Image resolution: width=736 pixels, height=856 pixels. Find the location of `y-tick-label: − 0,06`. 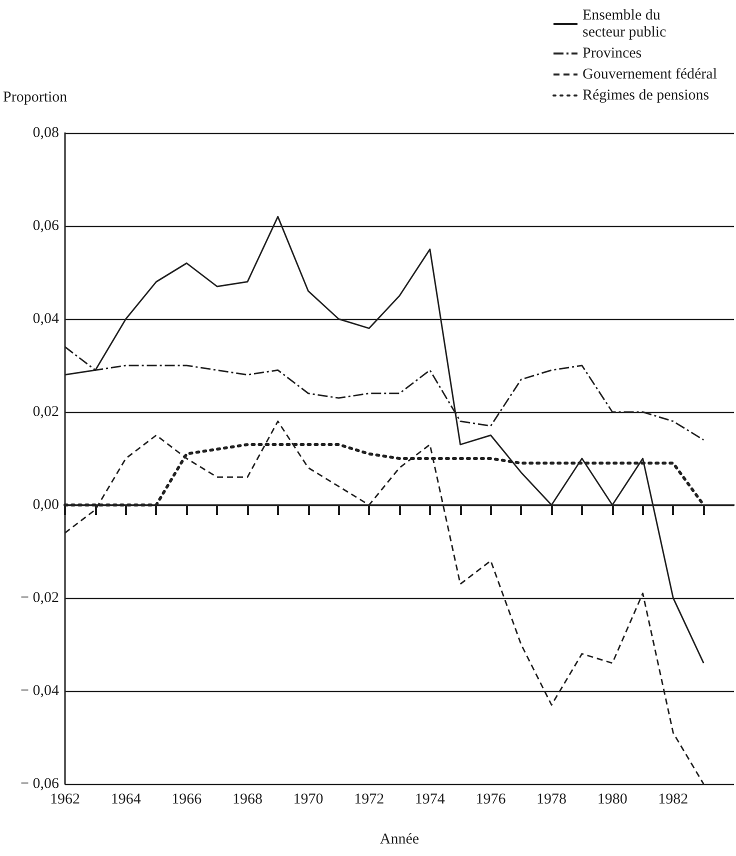

y-tick-label: − 0,06 is located at coordinates (40, 784).